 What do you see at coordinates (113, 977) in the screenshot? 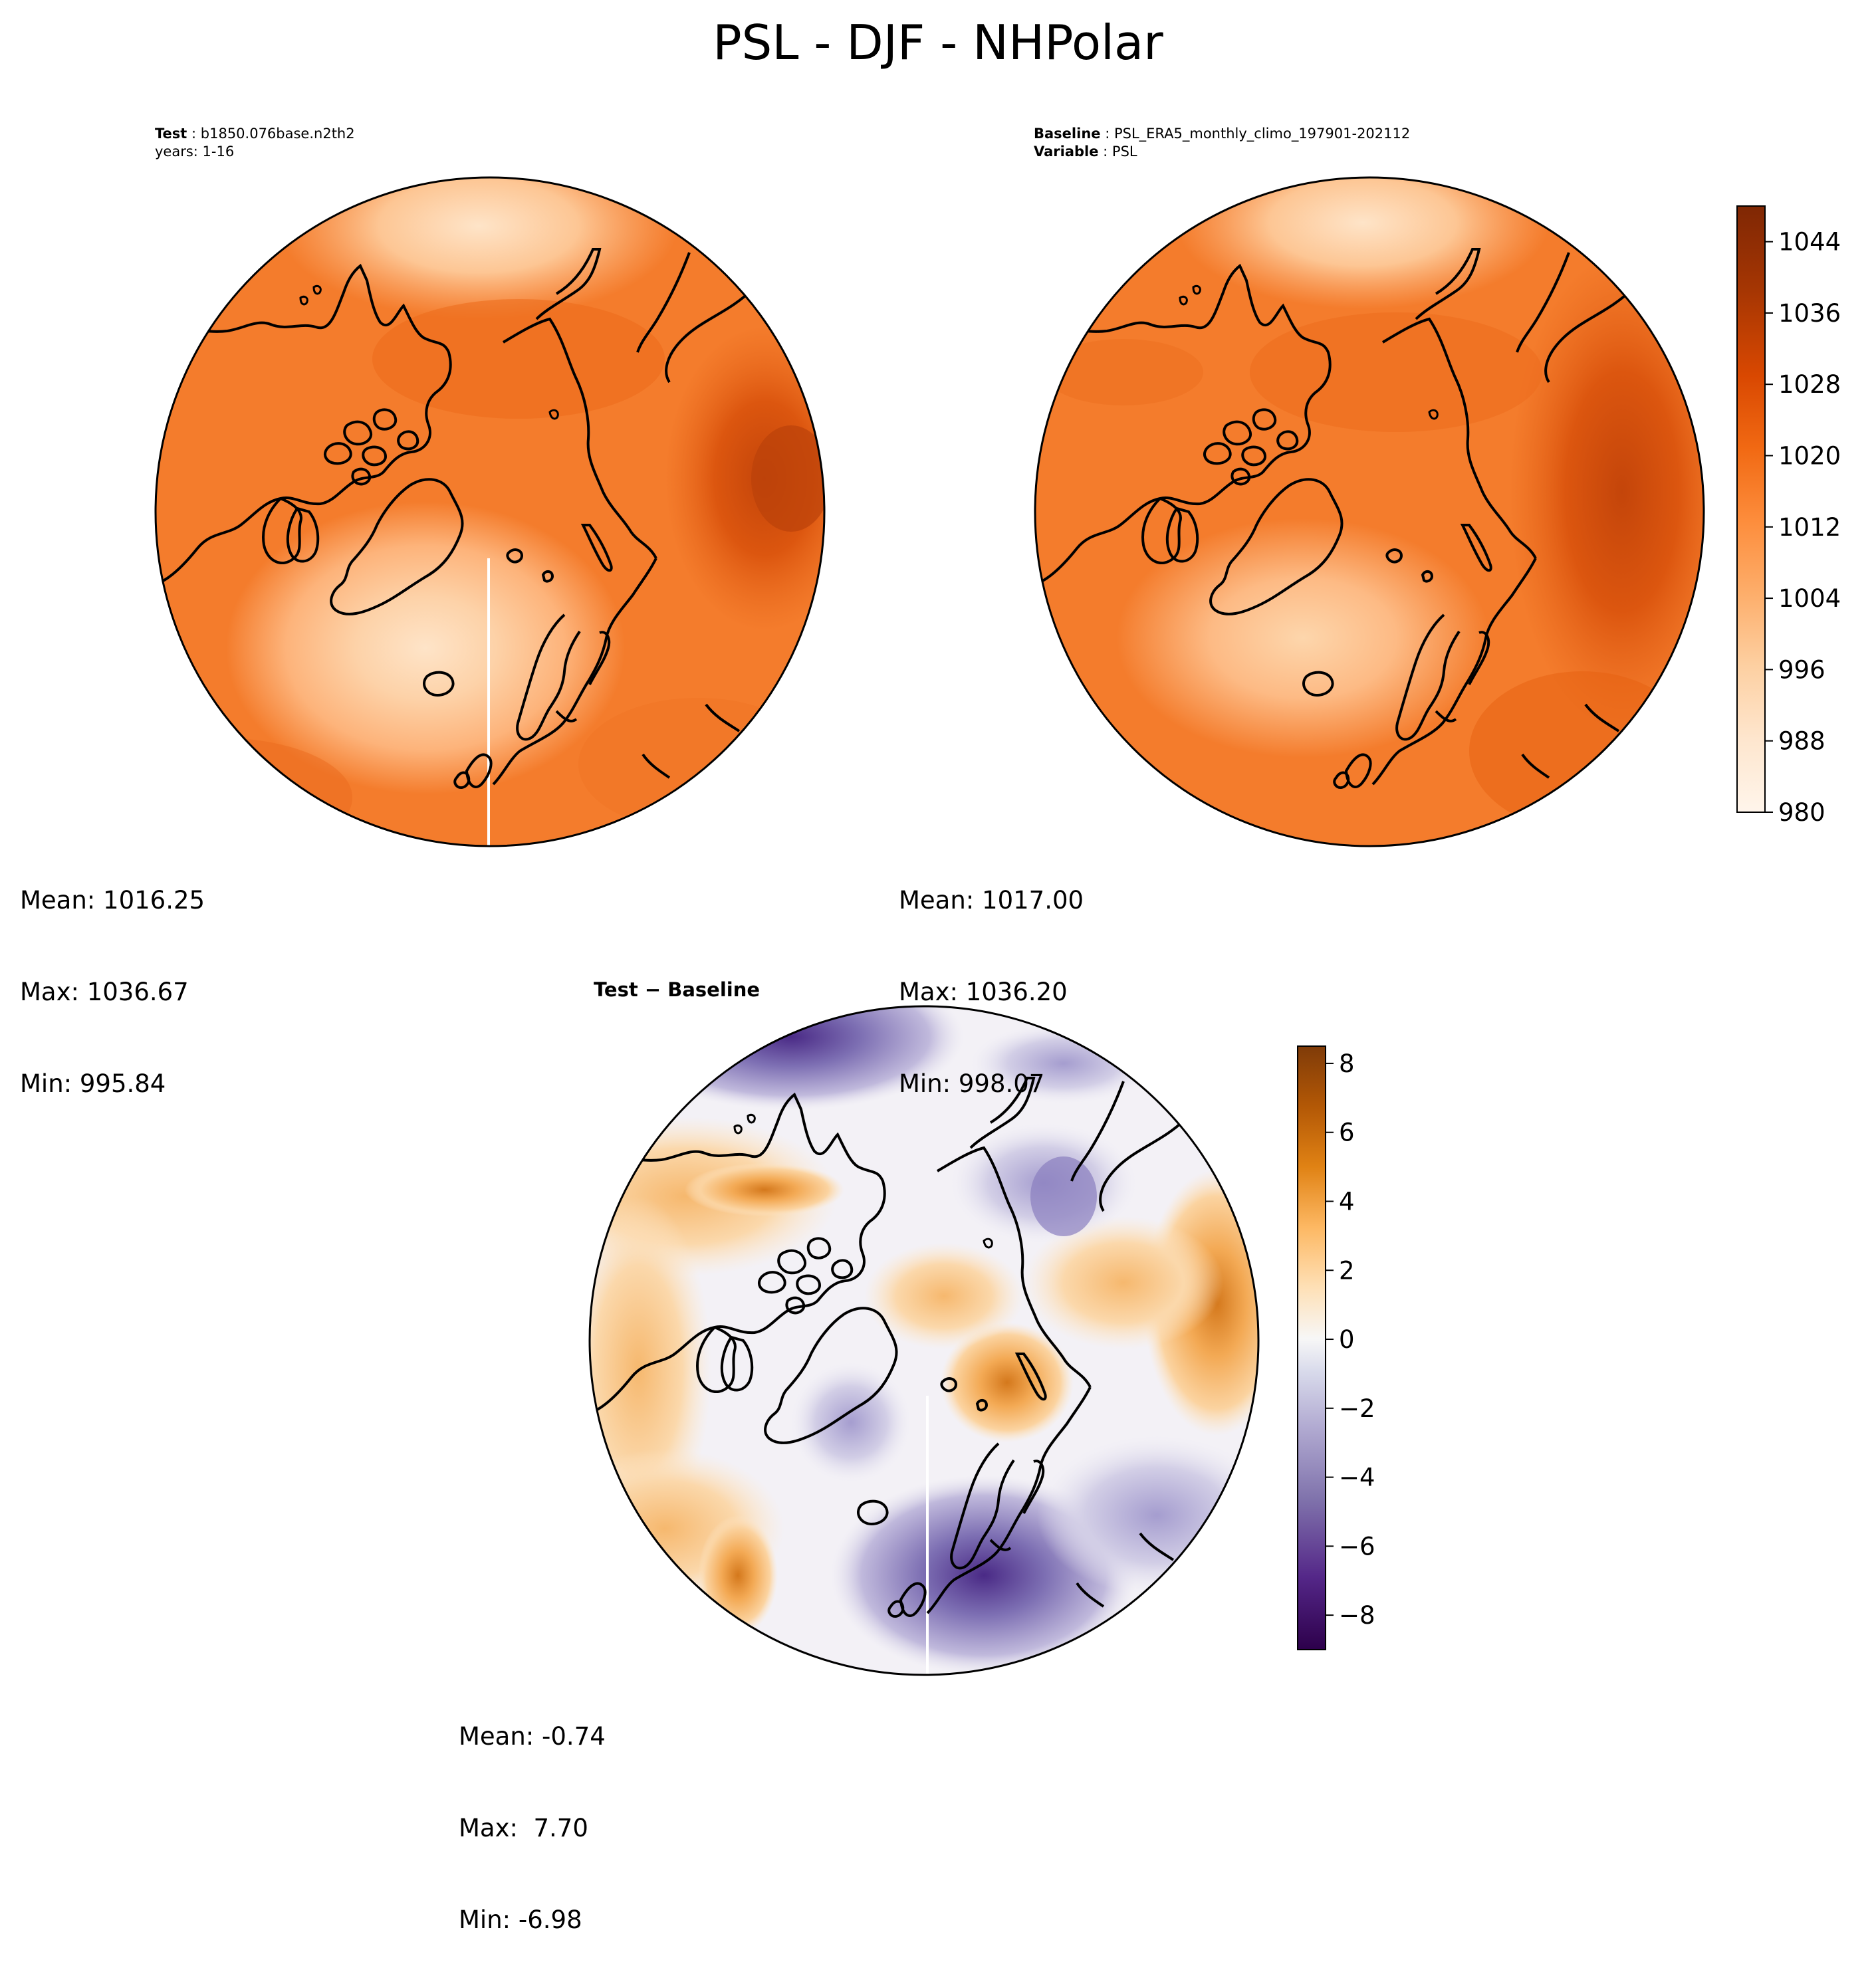
I see `test-stats: Mean: 1016.25 Max: 1036.67 Min: 995.84` at bounding box center [113, 977].